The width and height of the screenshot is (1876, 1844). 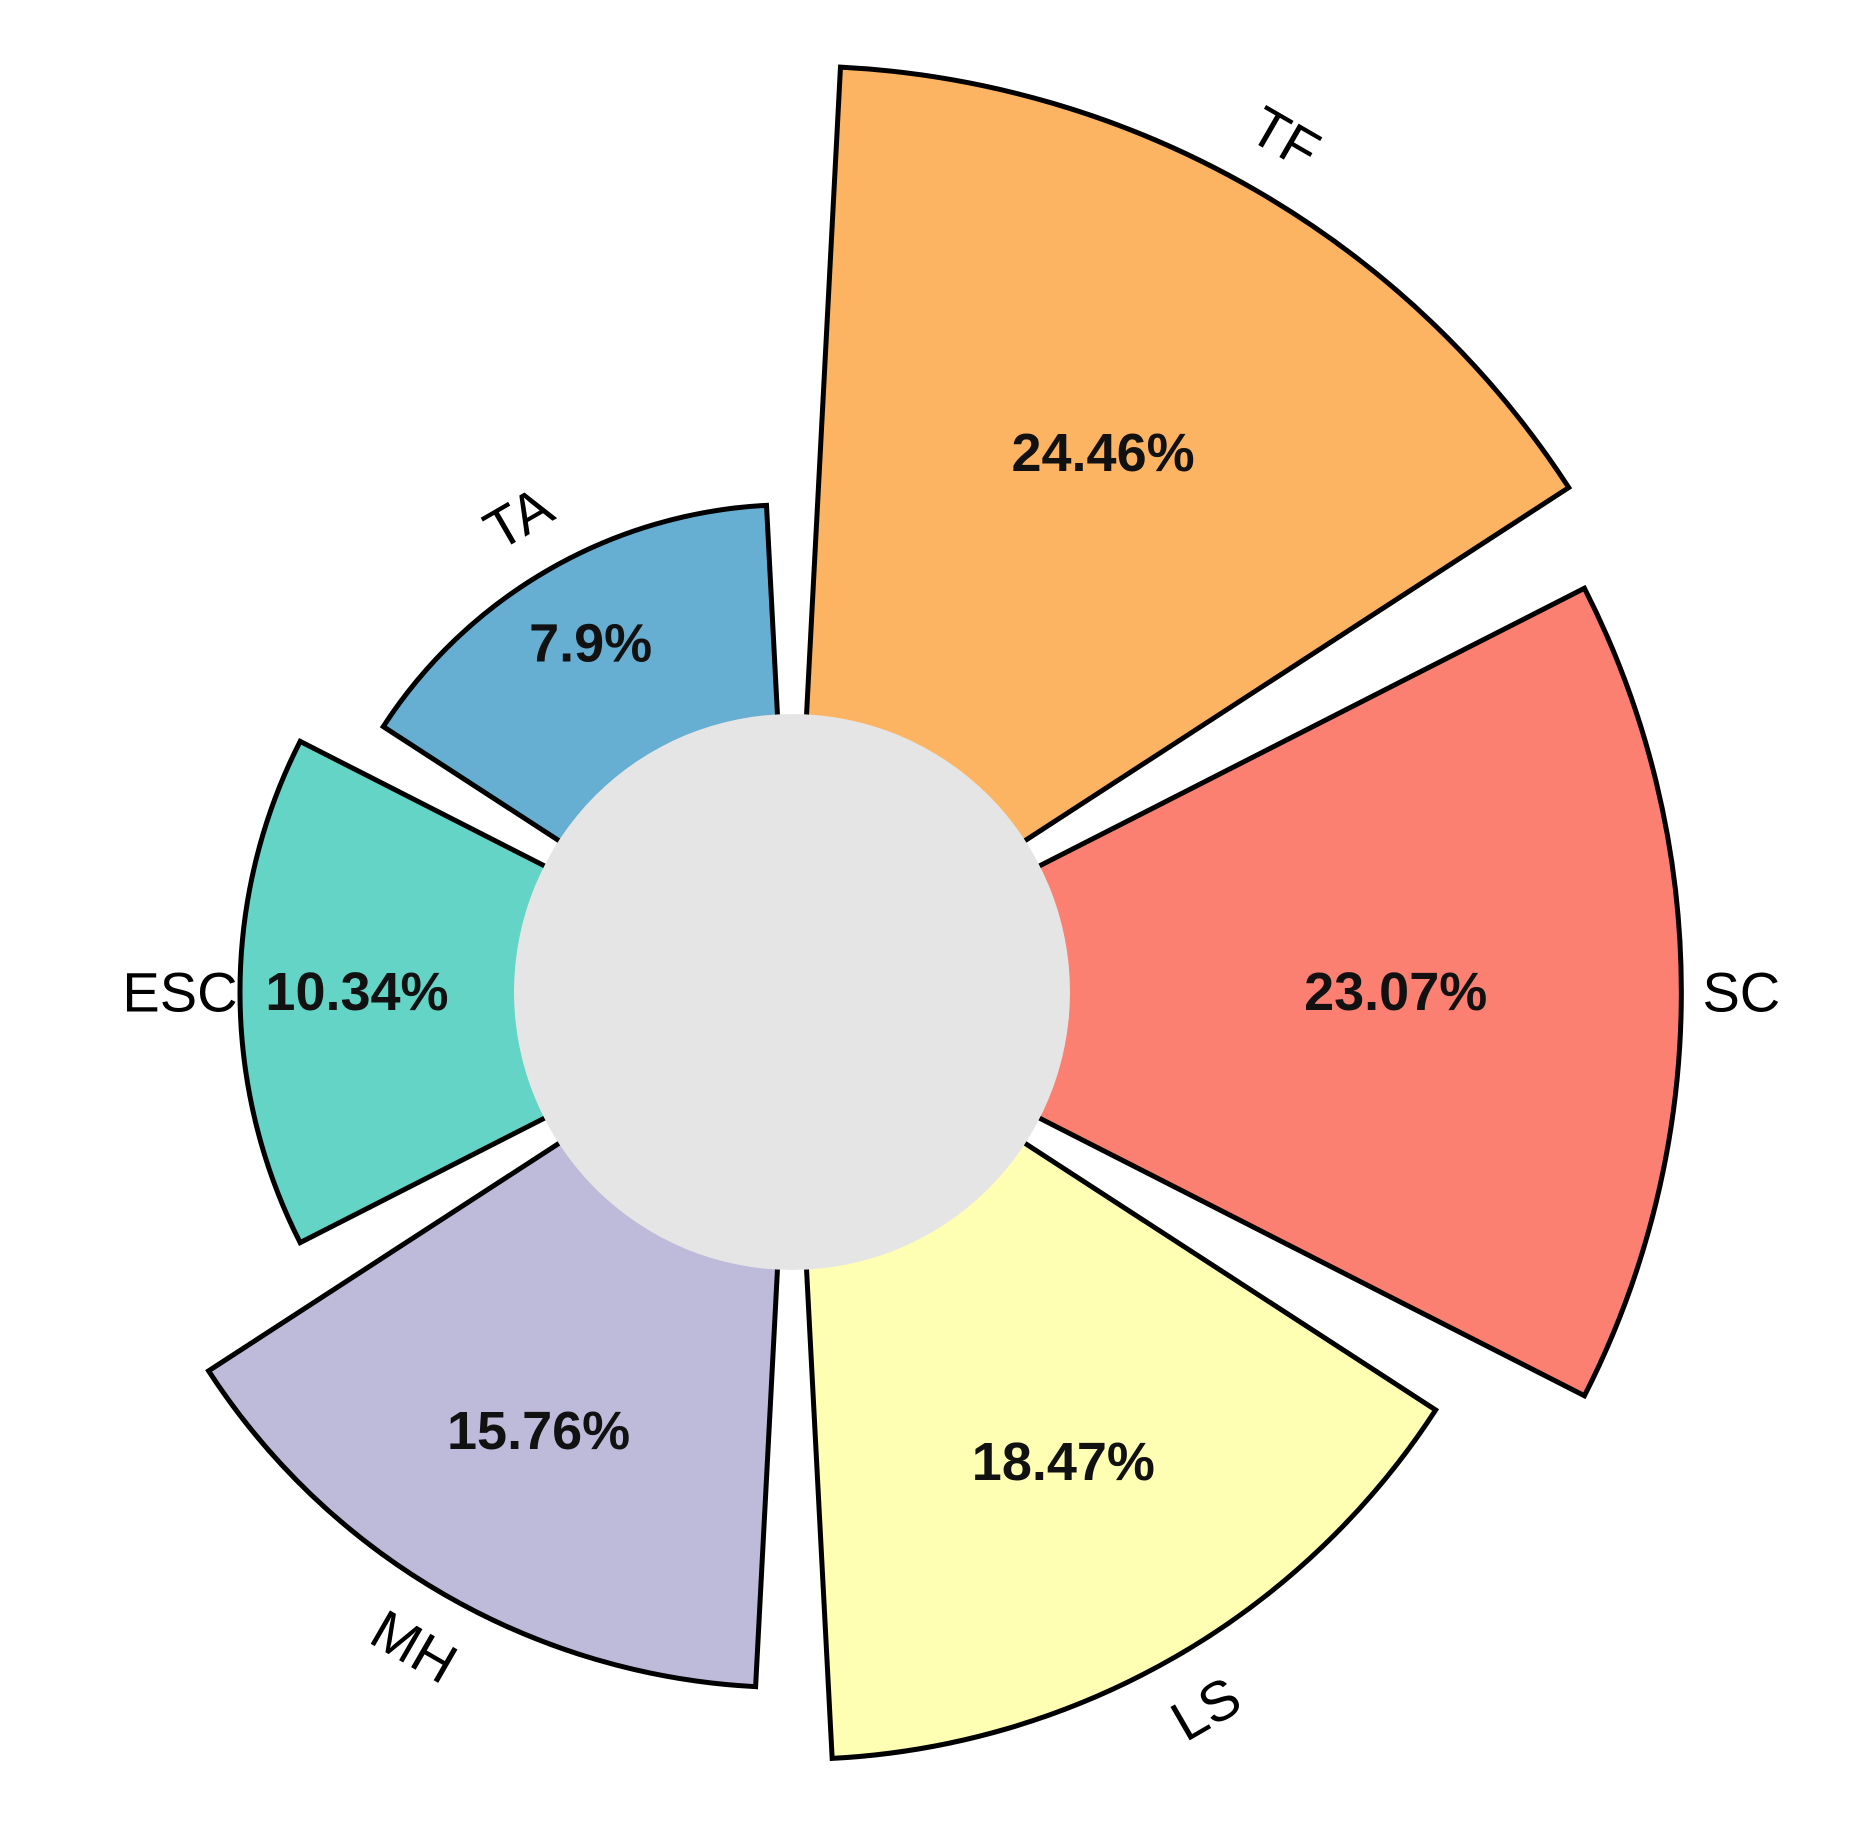 I want to click on category-label-ls: LS, so click(x=1205, y=1708).